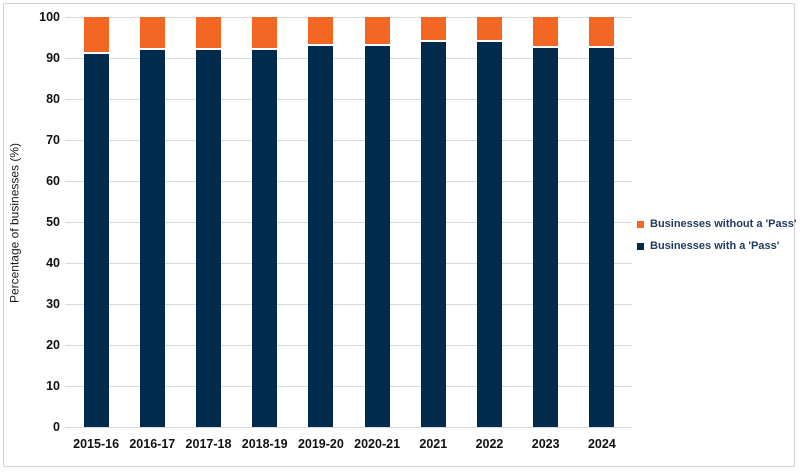 Image resolution: width=806 pixels, height=474 pixels. What do you see at coordinates (152, 444) in the screenshot?
I see `x-tick-label-2016-17: 2016-17` at bounding box center [152, 444].